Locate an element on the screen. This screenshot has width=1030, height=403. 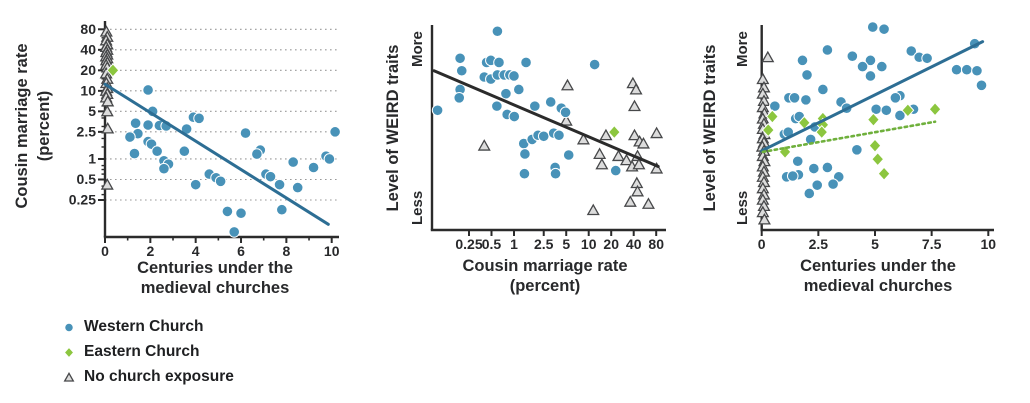
series-western-church is located at coordinates (526, 102).